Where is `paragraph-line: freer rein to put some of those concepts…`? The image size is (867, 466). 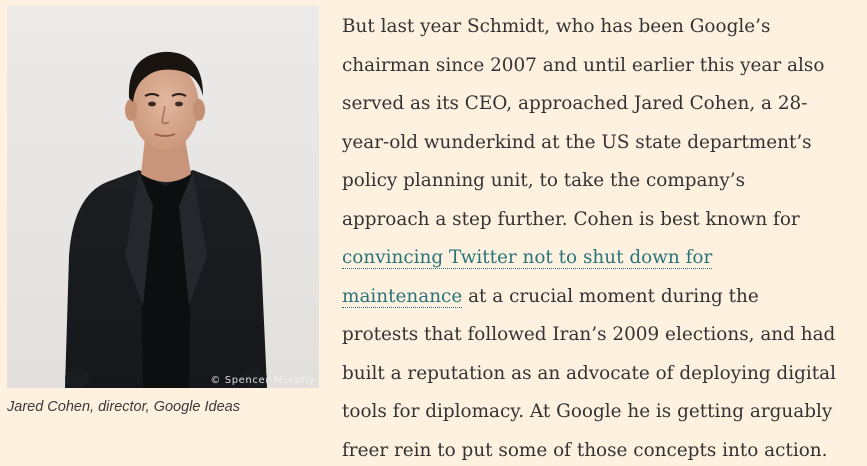
paragraph-line: freer rein to put some of those concepts… is located at coordinates (585, 450).